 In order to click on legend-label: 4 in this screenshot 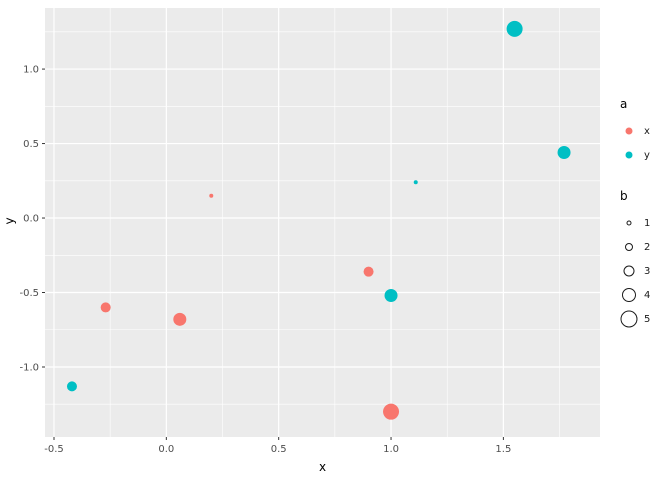, I will do `click(647, 295)`.